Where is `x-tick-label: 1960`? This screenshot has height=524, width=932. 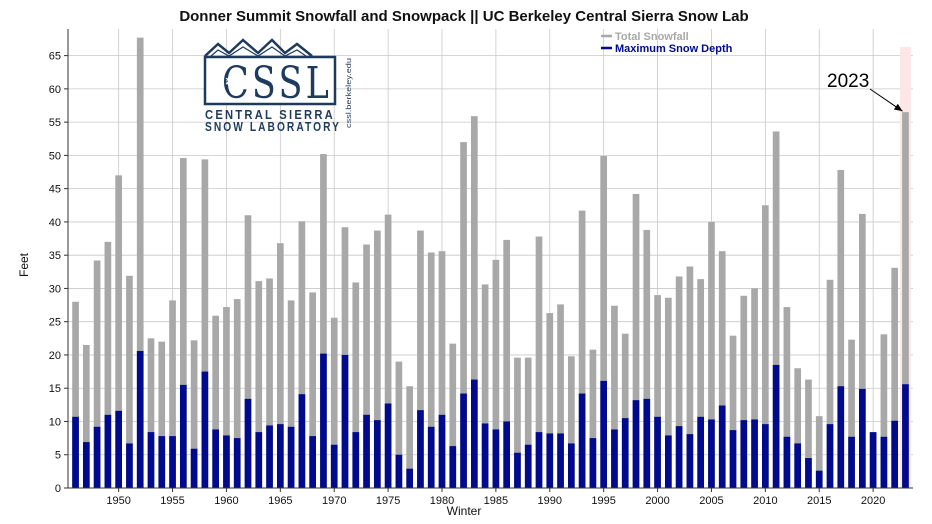
x-tick-label: 1960 is located at coordinates (226, 501).